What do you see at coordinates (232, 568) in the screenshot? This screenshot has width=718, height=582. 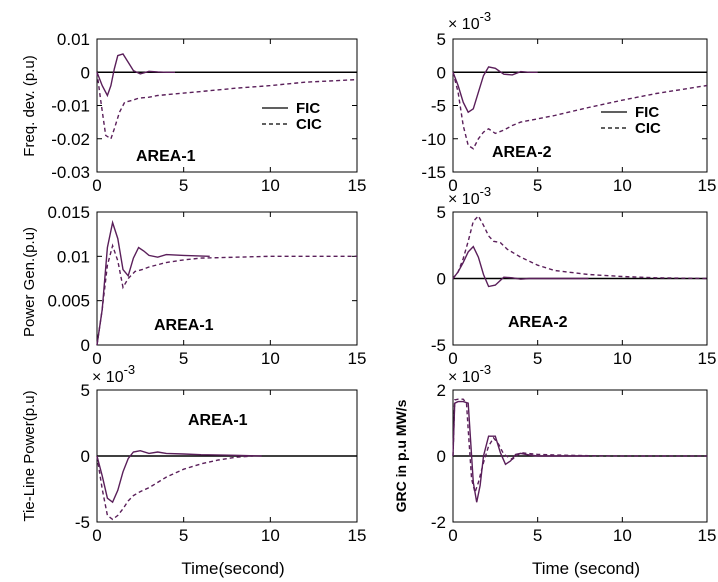 I see `x-axis-label: Time(second)` at bounding box center [232, 568].